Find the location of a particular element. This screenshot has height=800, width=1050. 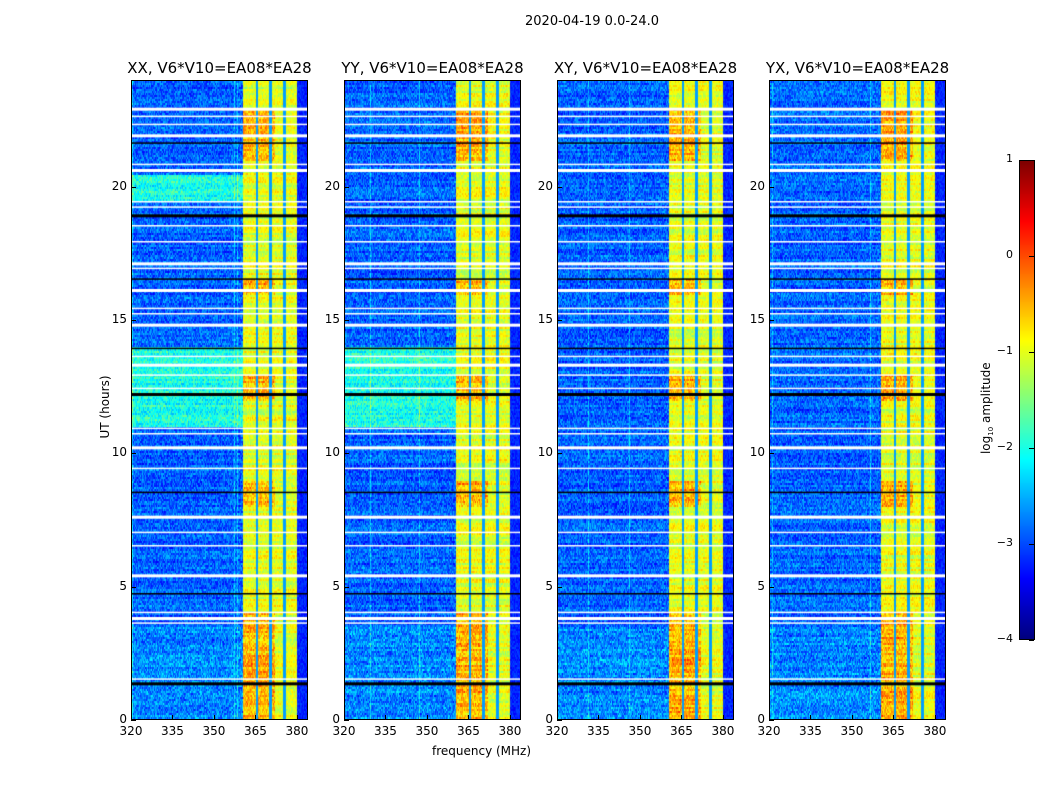

colorbar-tick-label: 1 is located at coordinates (1009, 158).